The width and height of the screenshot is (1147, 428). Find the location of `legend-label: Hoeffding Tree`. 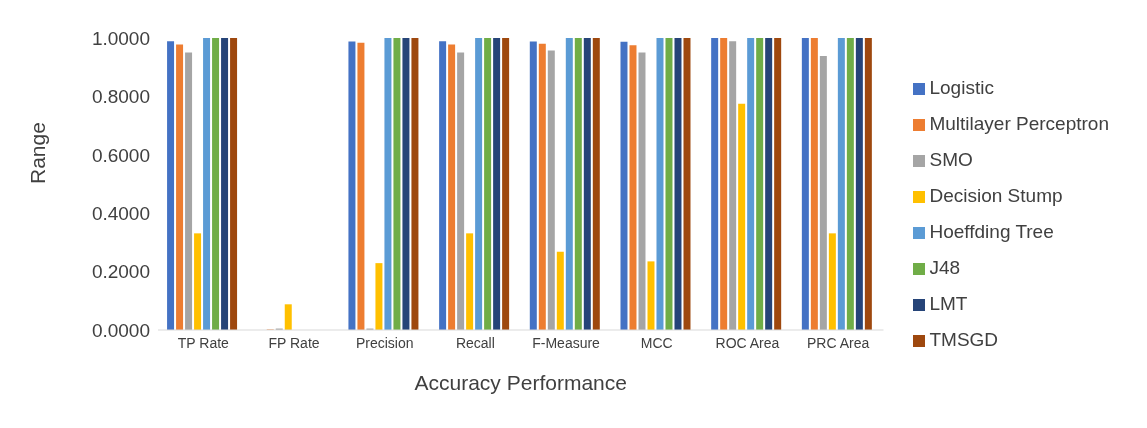

legend-label: Hoeffding Tree is located at coordinates (991, 231).